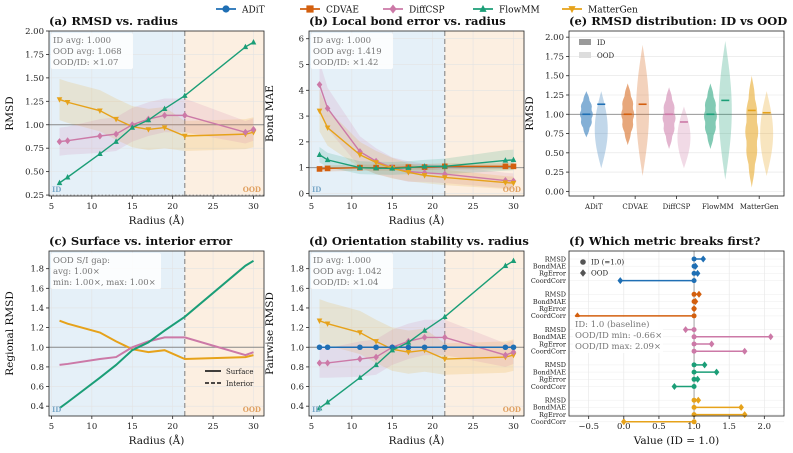 The image size is (793, 453). Describe the element at coordinates (744, 415) in the screenshot. I see `ood-dot-mattergen` at that location.